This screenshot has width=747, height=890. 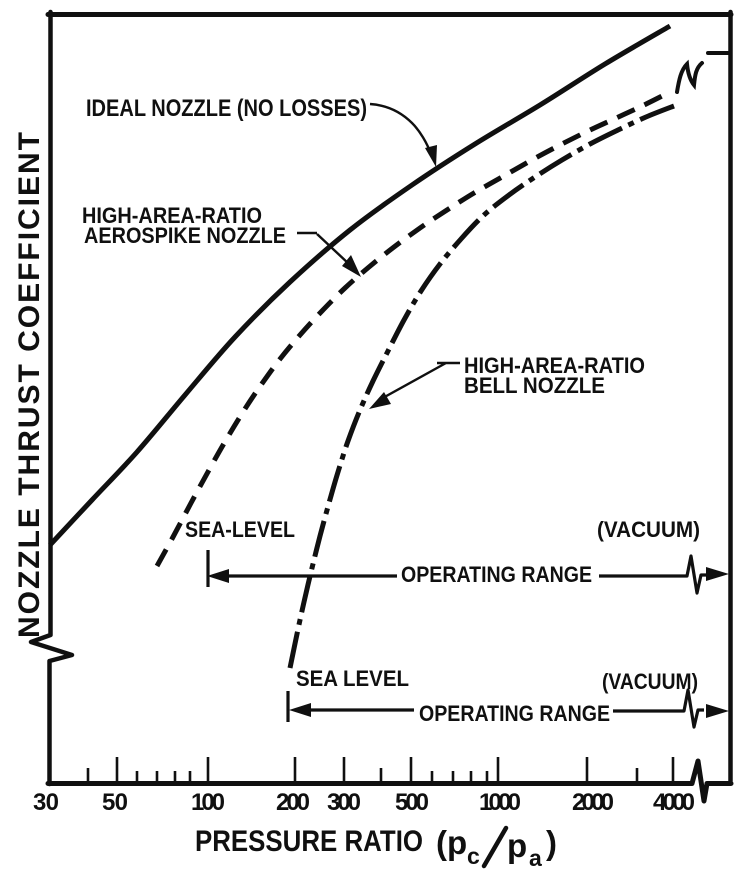 What do you see at coordinates (674, 802) in the screenshot?
I see `svg-text: 4000` at bounding box center [674, 802].